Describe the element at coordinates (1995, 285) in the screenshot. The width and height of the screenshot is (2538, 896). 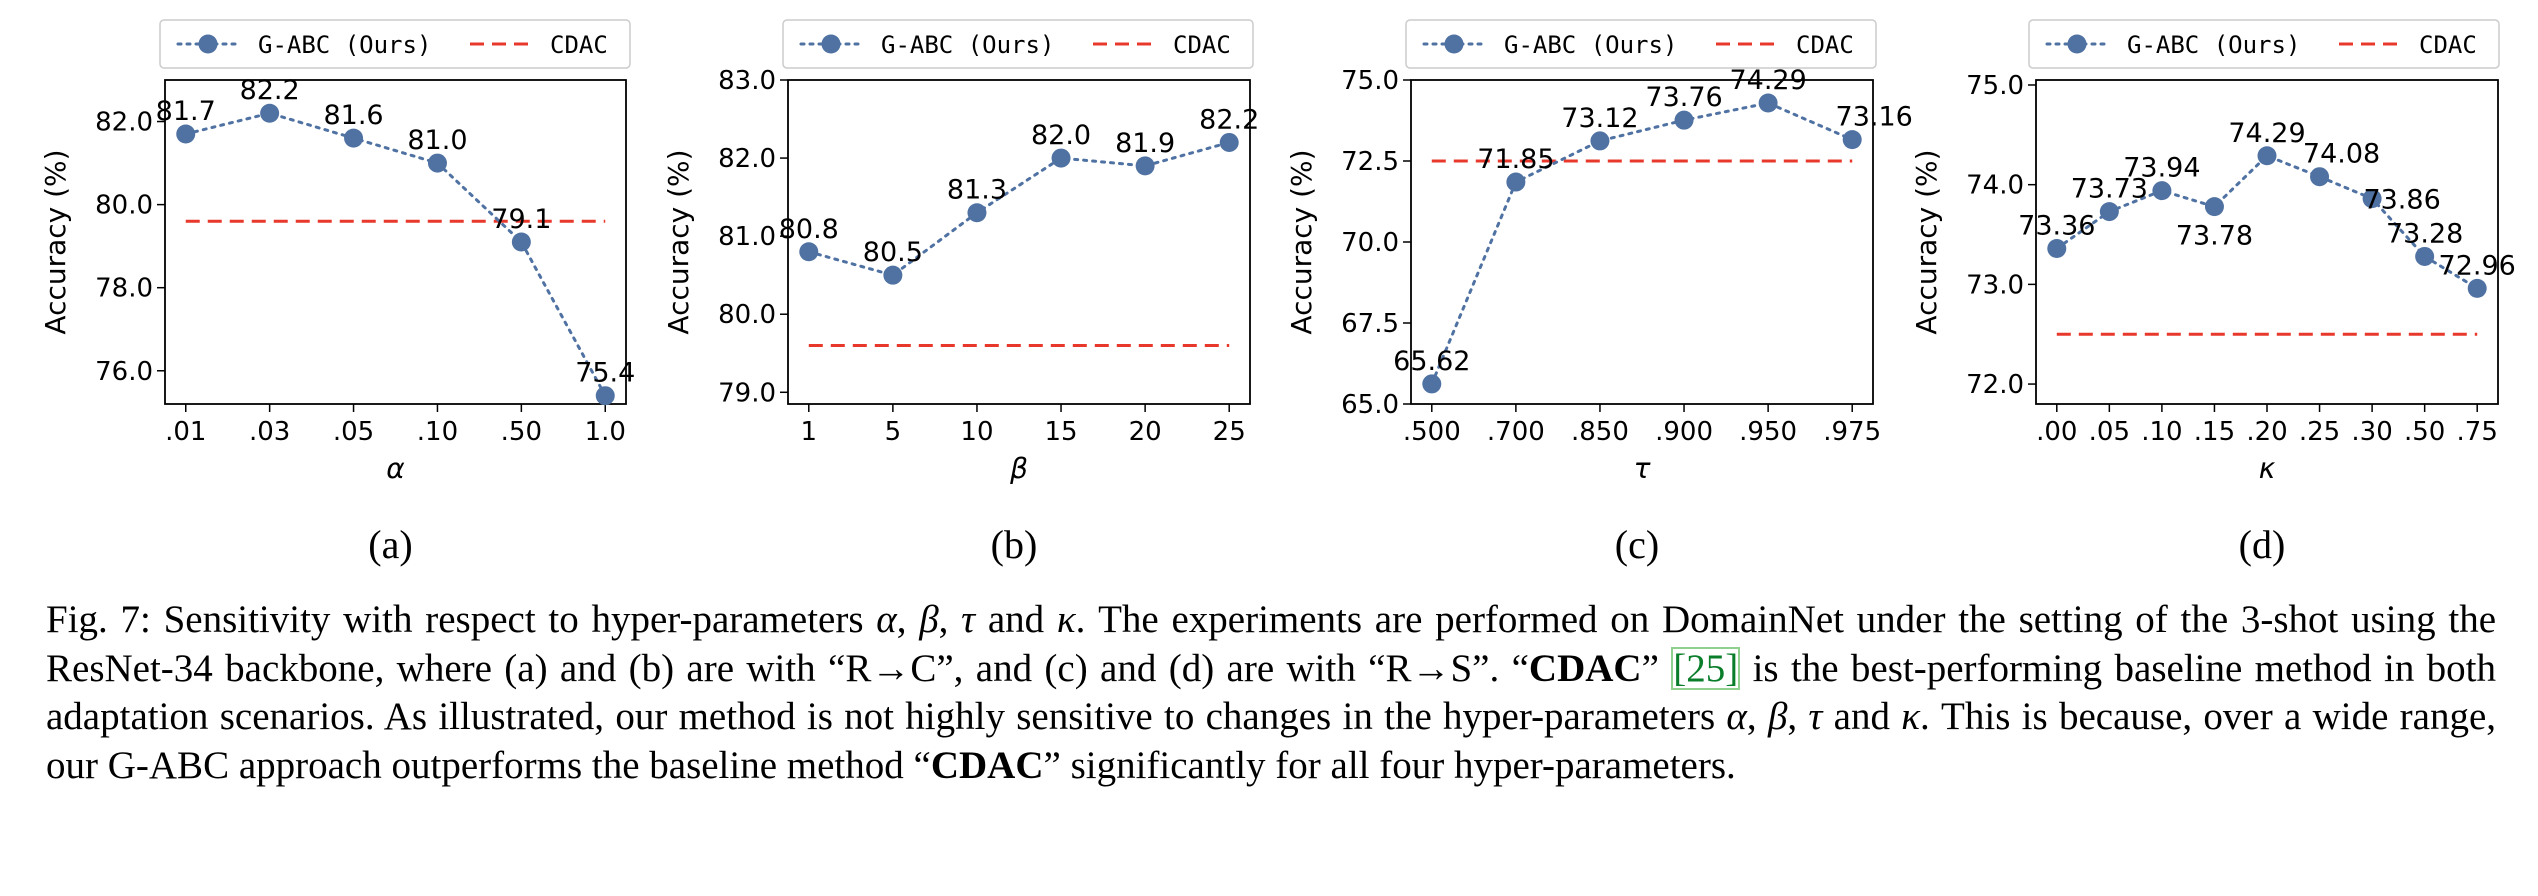
I see `y-tick-label: 73.0` at that location.